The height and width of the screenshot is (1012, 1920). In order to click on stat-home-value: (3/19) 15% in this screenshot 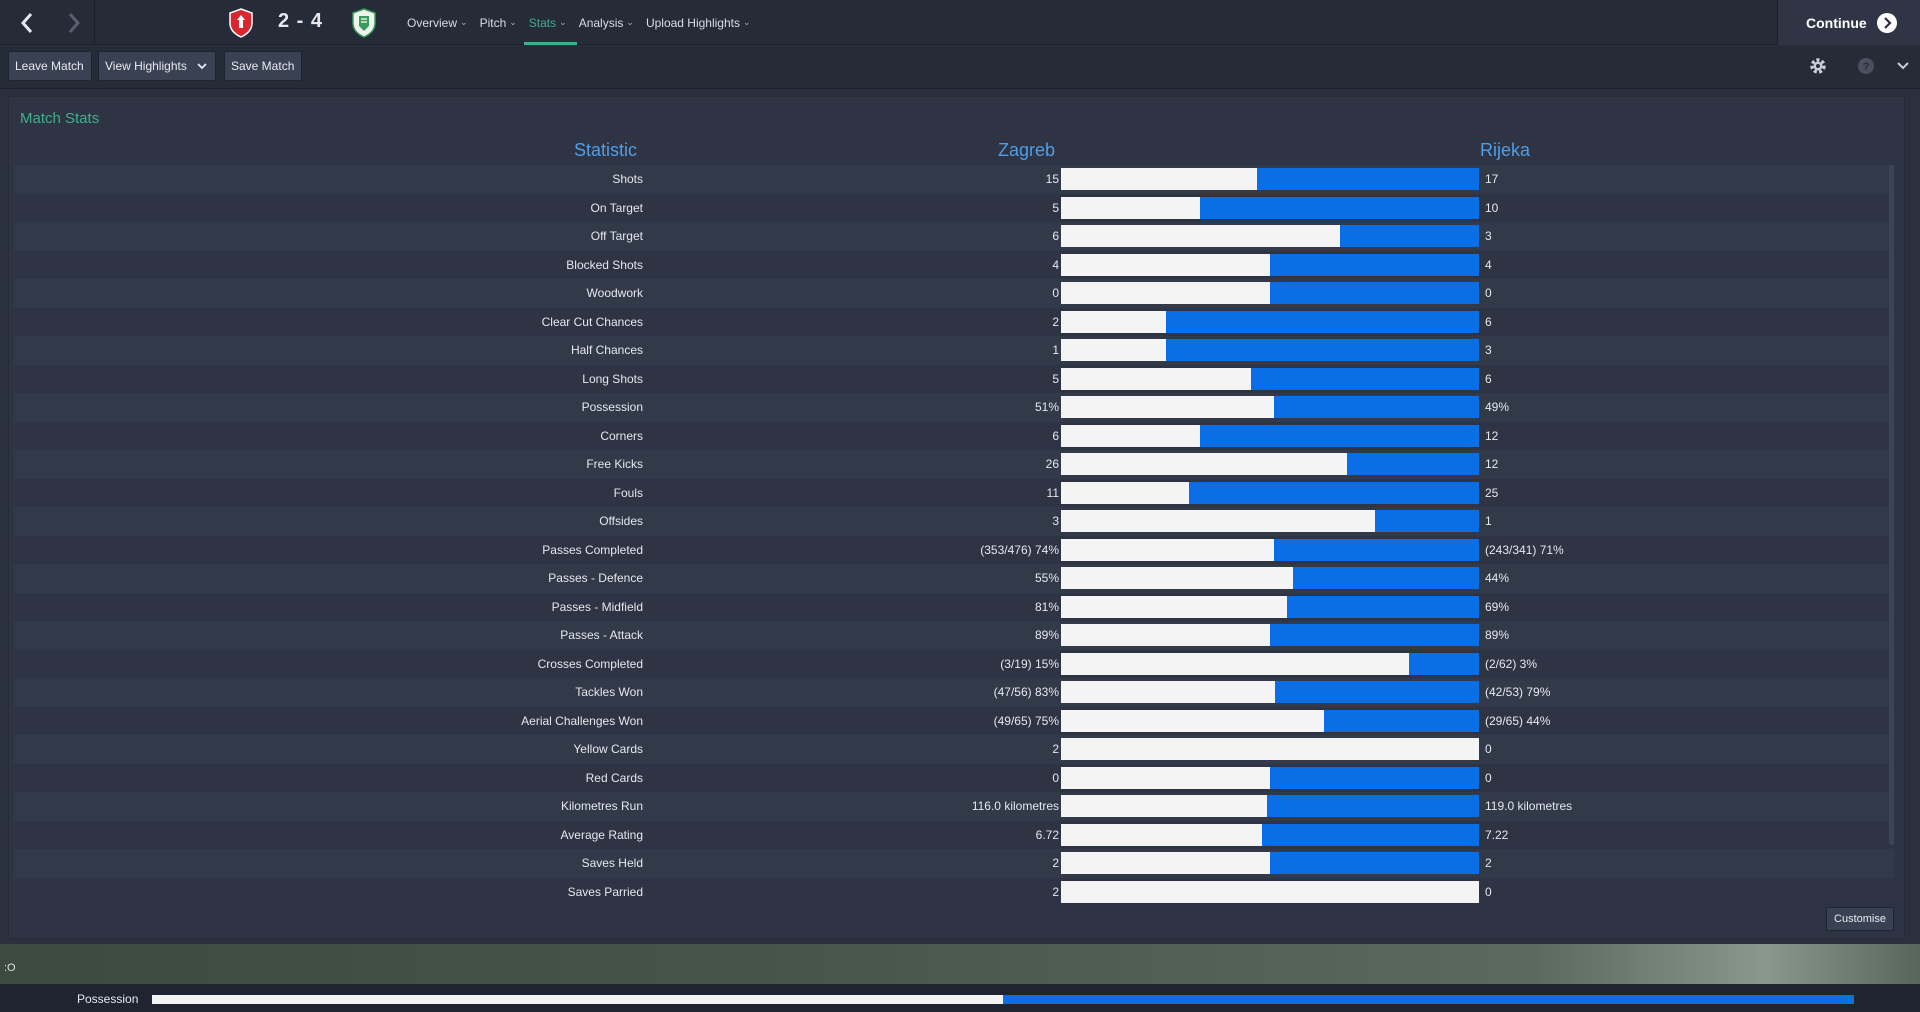, I will do `click(1029, 663)`.